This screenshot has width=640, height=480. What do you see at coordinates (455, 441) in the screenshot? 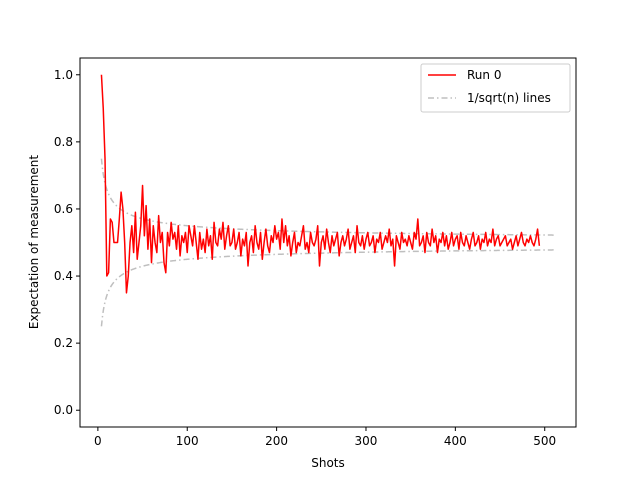
I see `x-tick-label: 400` at bounding box center [455, 441].